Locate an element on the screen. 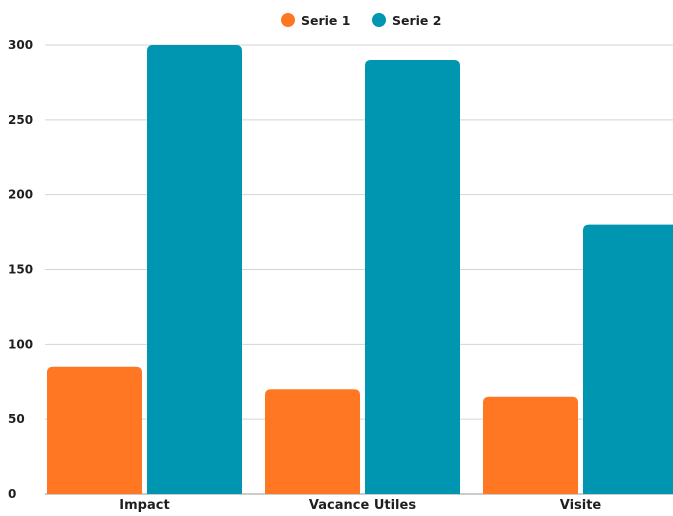  y-tick-label: 150 is located at coordinates (20, 270).